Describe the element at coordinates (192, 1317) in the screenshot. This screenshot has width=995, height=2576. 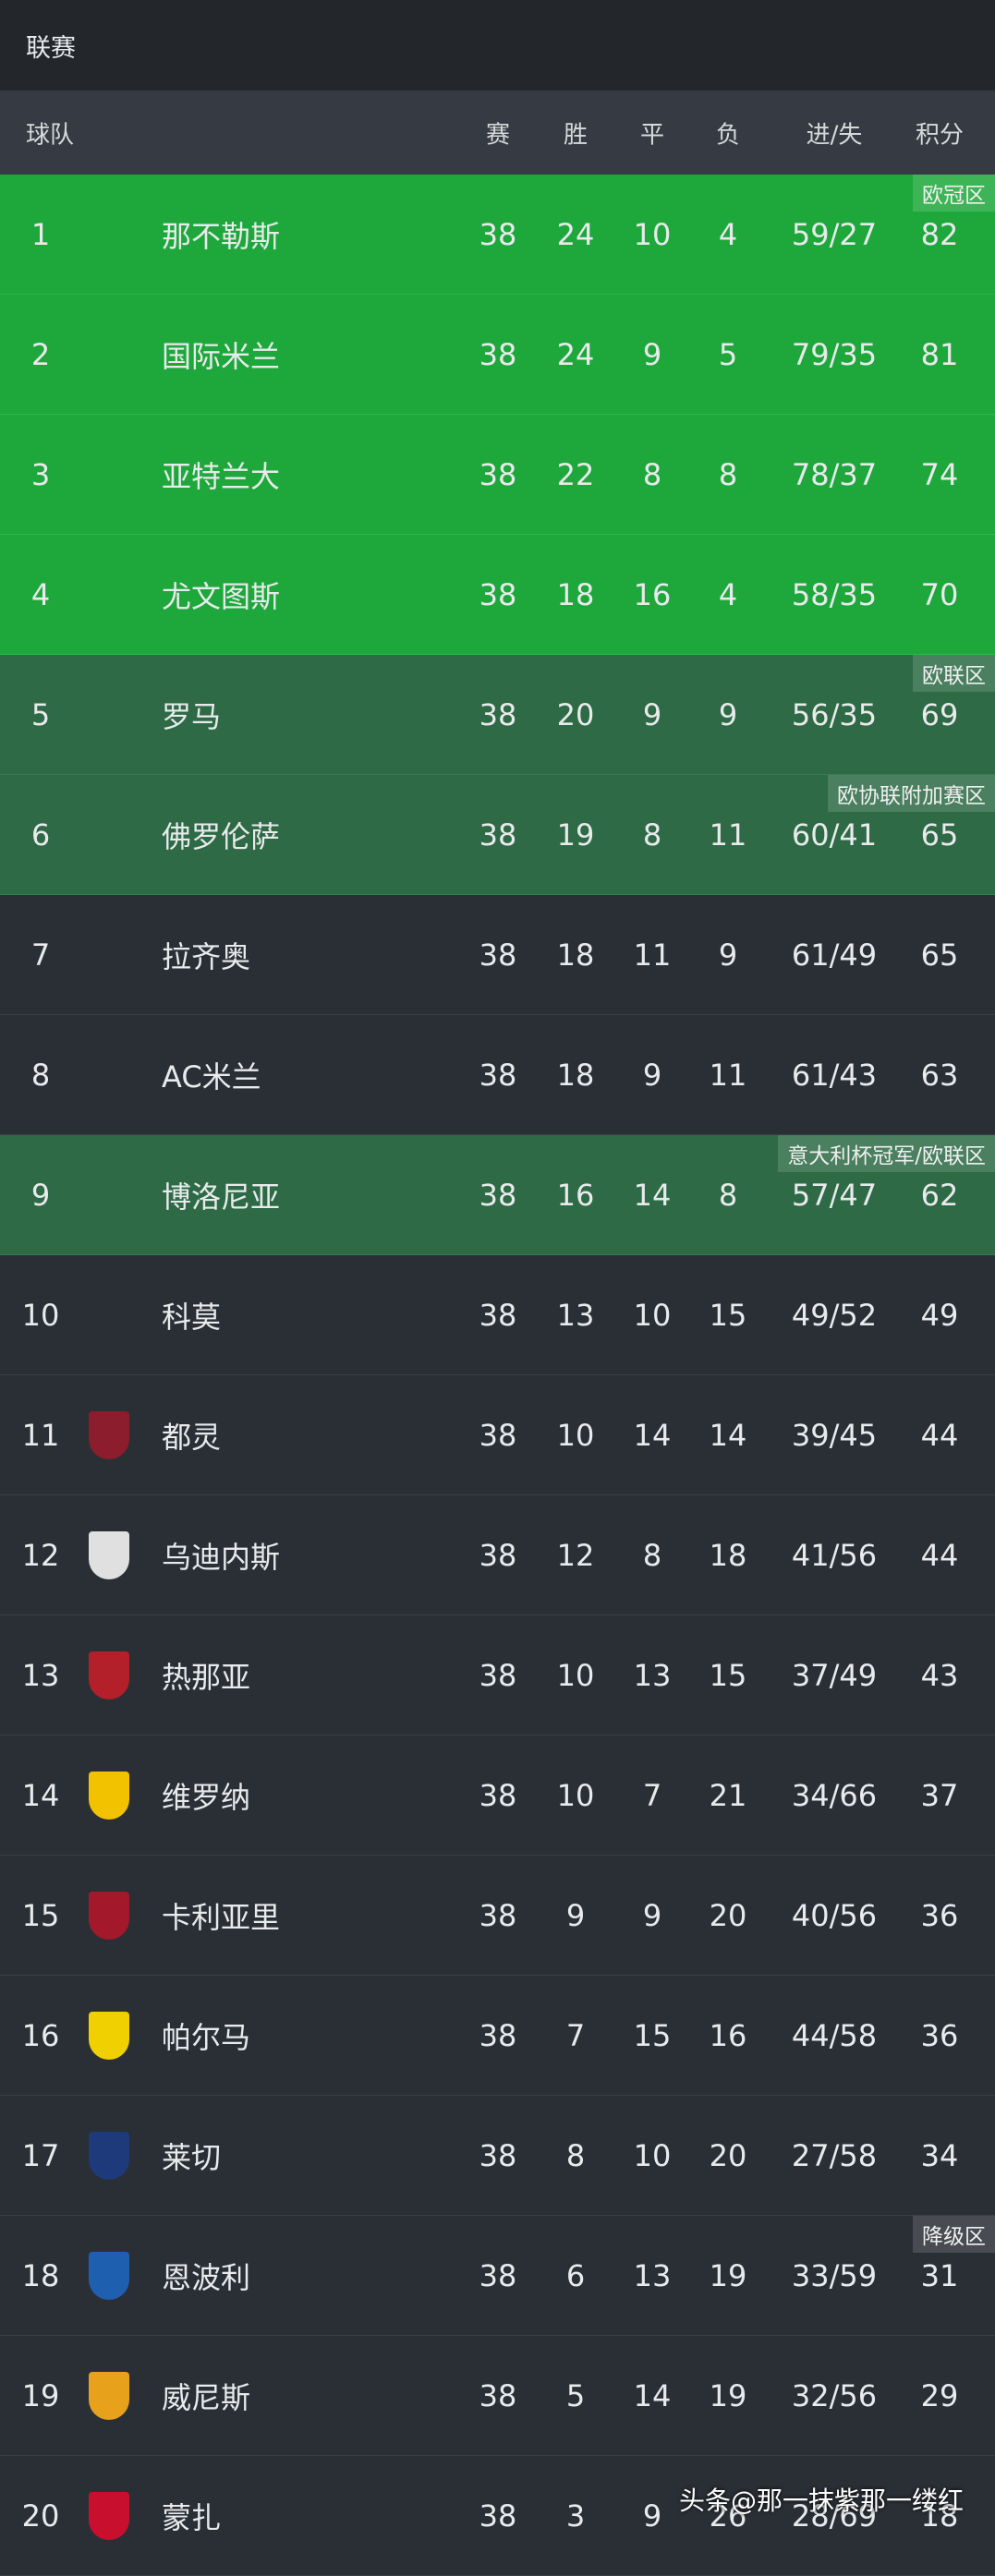
I see `team-name: 科莫` at that location.